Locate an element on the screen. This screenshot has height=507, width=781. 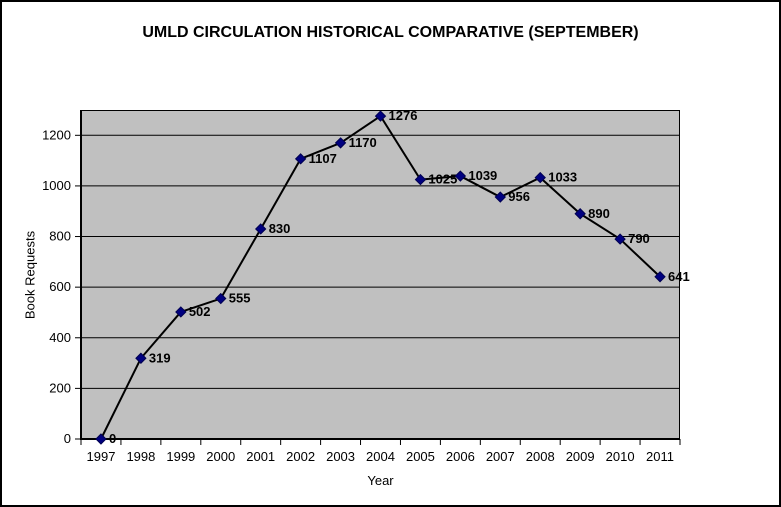
data-point-label: 1170 is located at coordinates (363, 142).